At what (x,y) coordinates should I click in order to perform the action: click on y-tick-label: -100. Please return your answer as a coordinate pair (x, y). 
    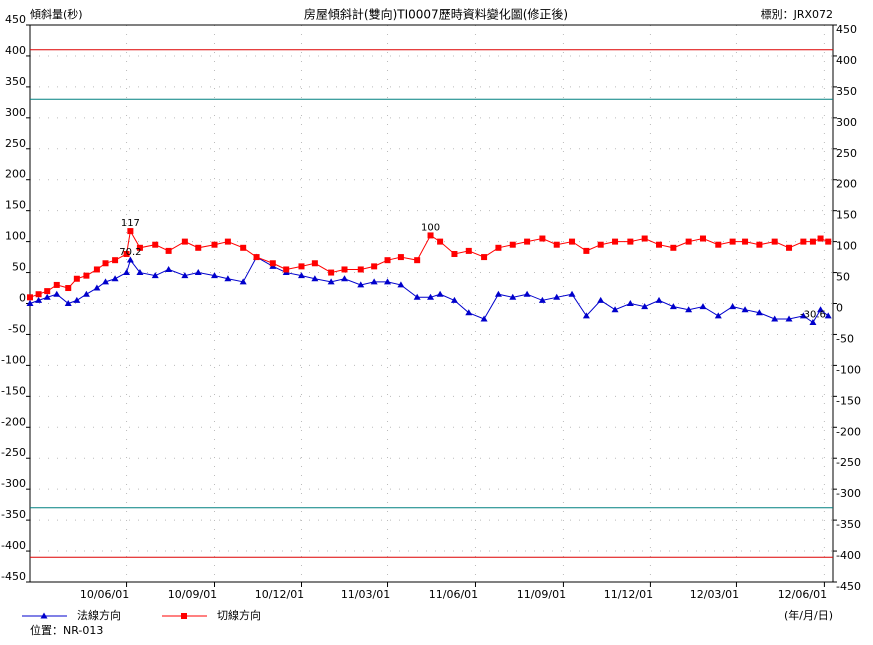
    Looking at the image, I should click on (13, 359).